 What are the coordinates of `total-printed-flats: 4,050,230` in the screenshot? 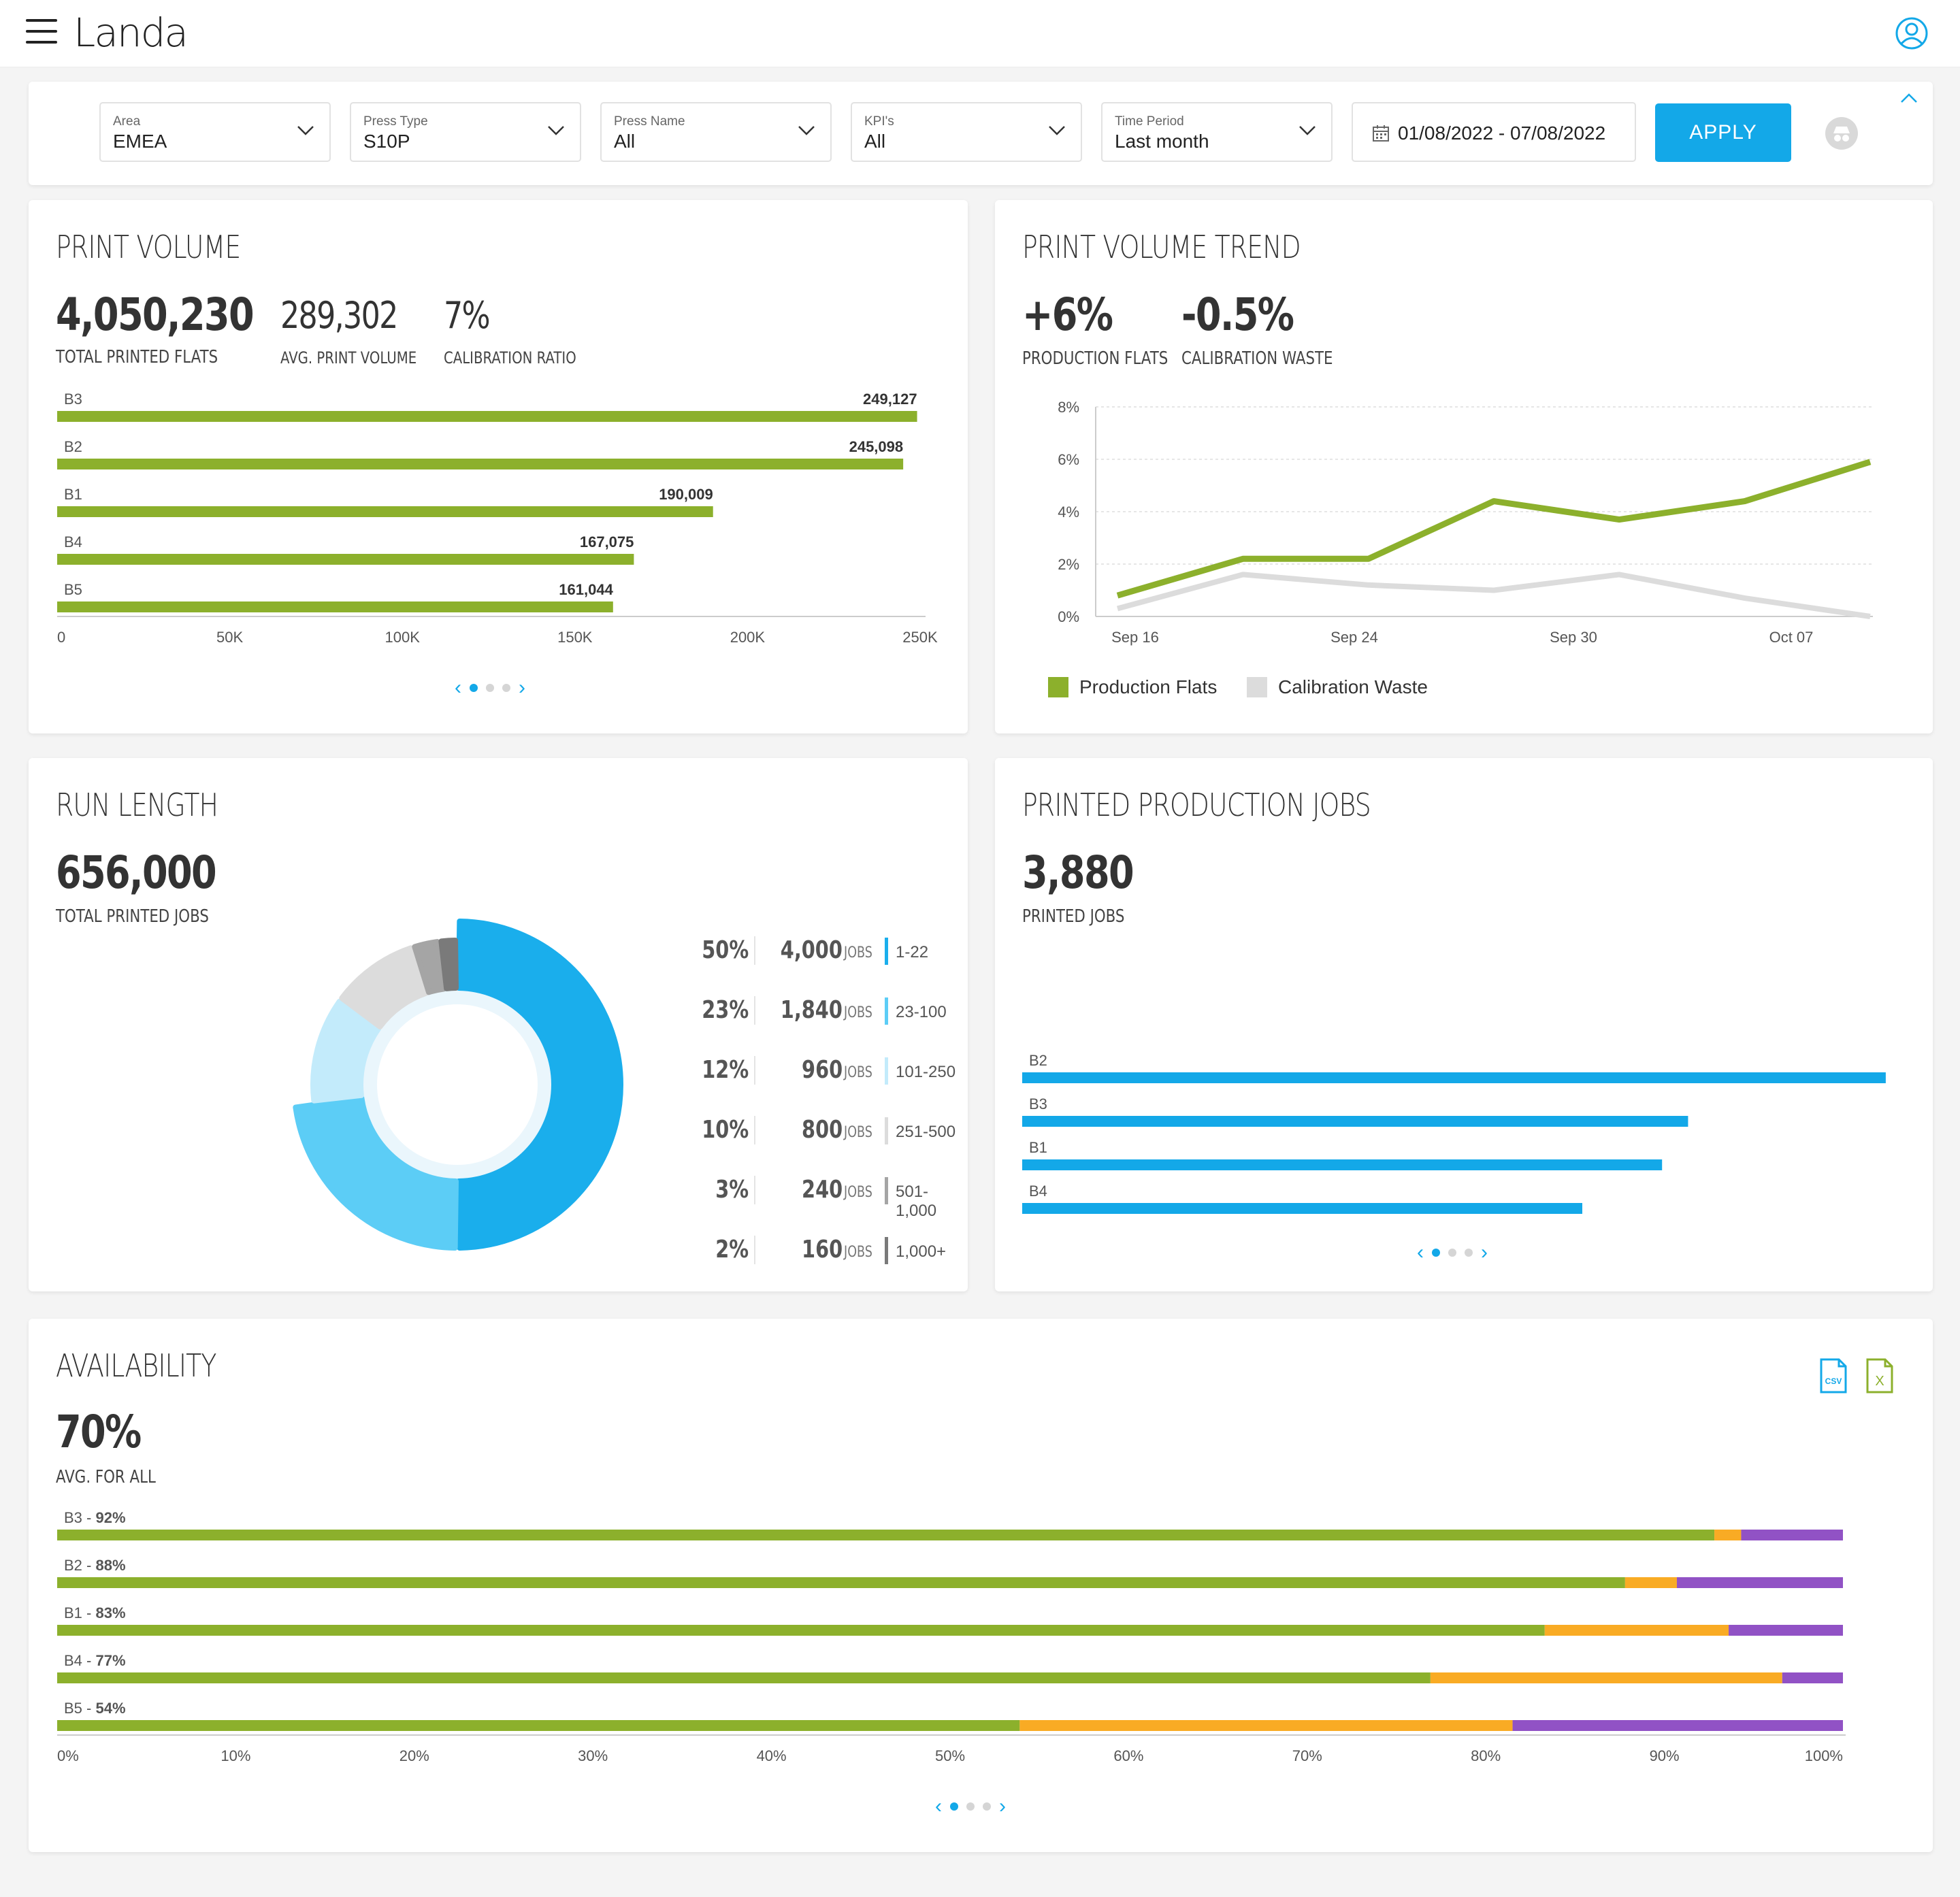 It's located at (155, 314).